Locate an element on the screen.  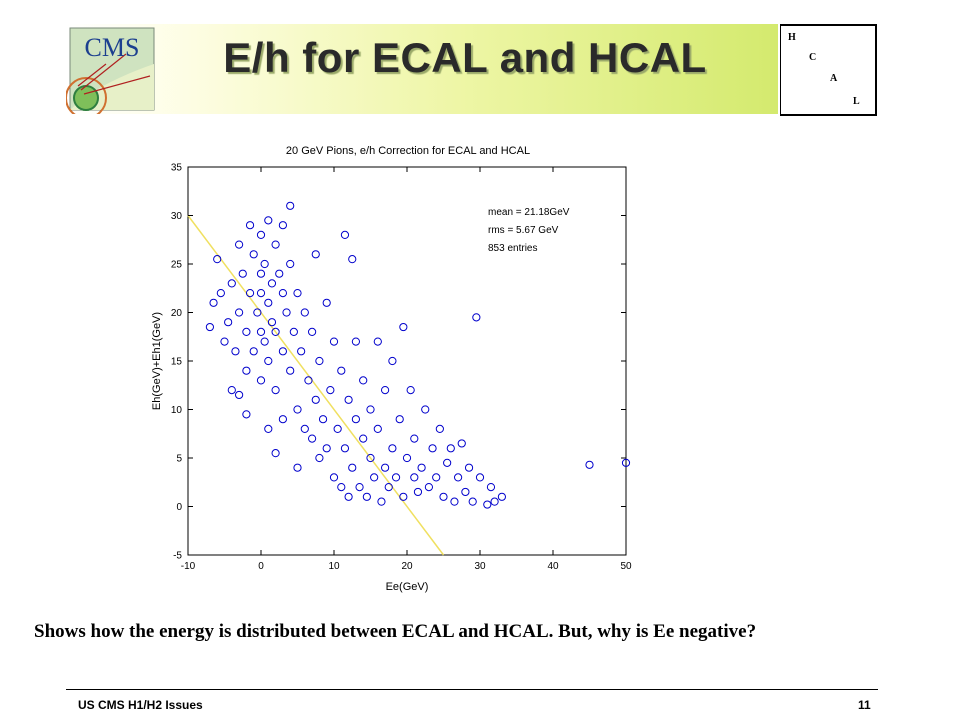
slide-title: E/h for ECAL and HCAL is located at coordinates (465, 57).